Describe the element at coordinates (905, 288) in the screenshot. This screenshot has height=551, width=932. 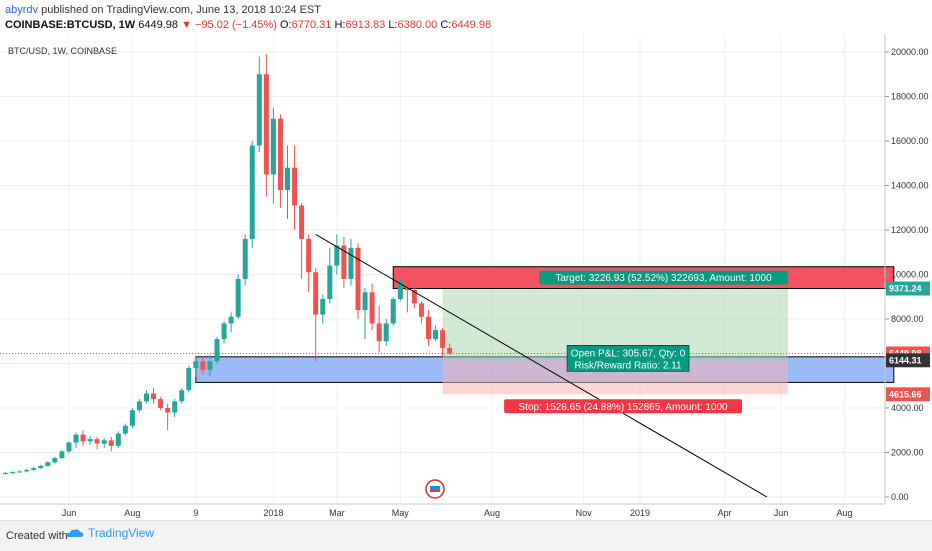
I see `price-tag-label: 9371.24` at that location.